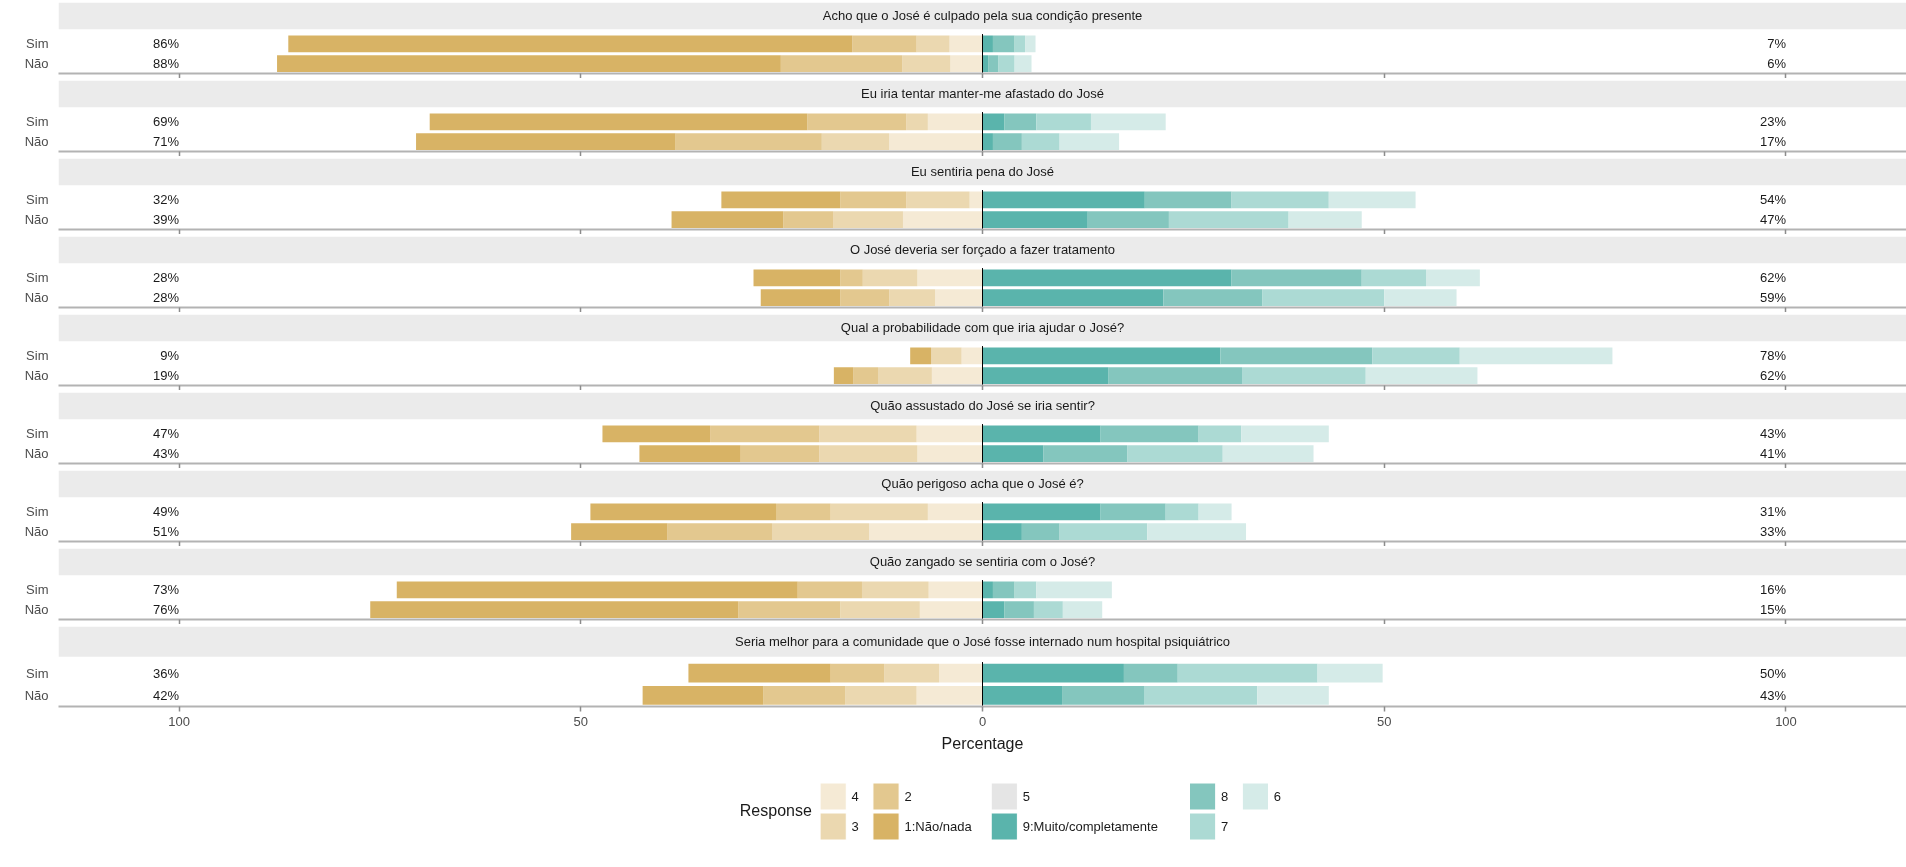 The image size is (1906, 867). Describe the element at coordinates (1772, 590) in the screenshot. I see `text: 16%` at that location.